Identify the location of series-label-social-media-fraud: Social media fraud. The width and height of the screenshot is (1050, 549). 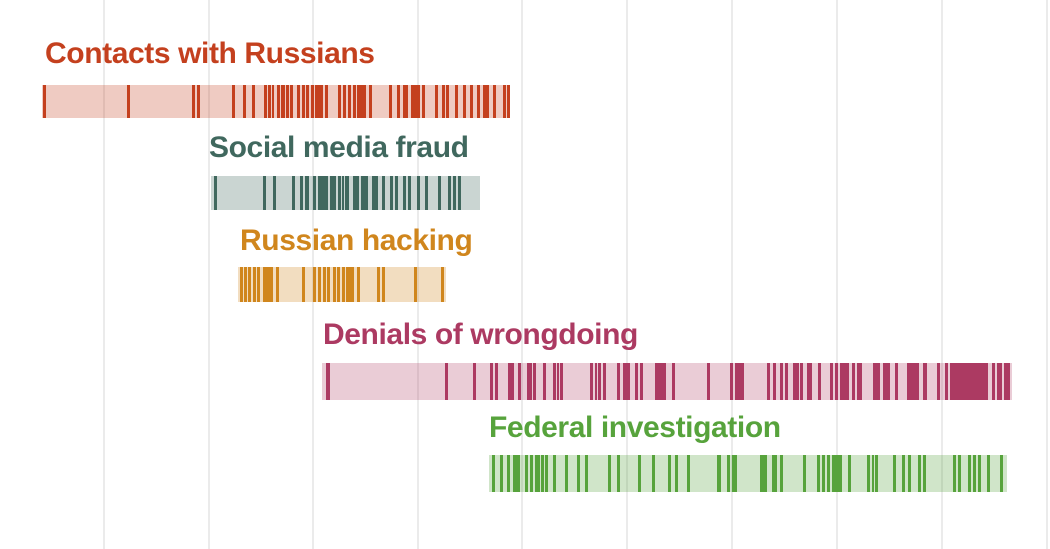
(339, 147).